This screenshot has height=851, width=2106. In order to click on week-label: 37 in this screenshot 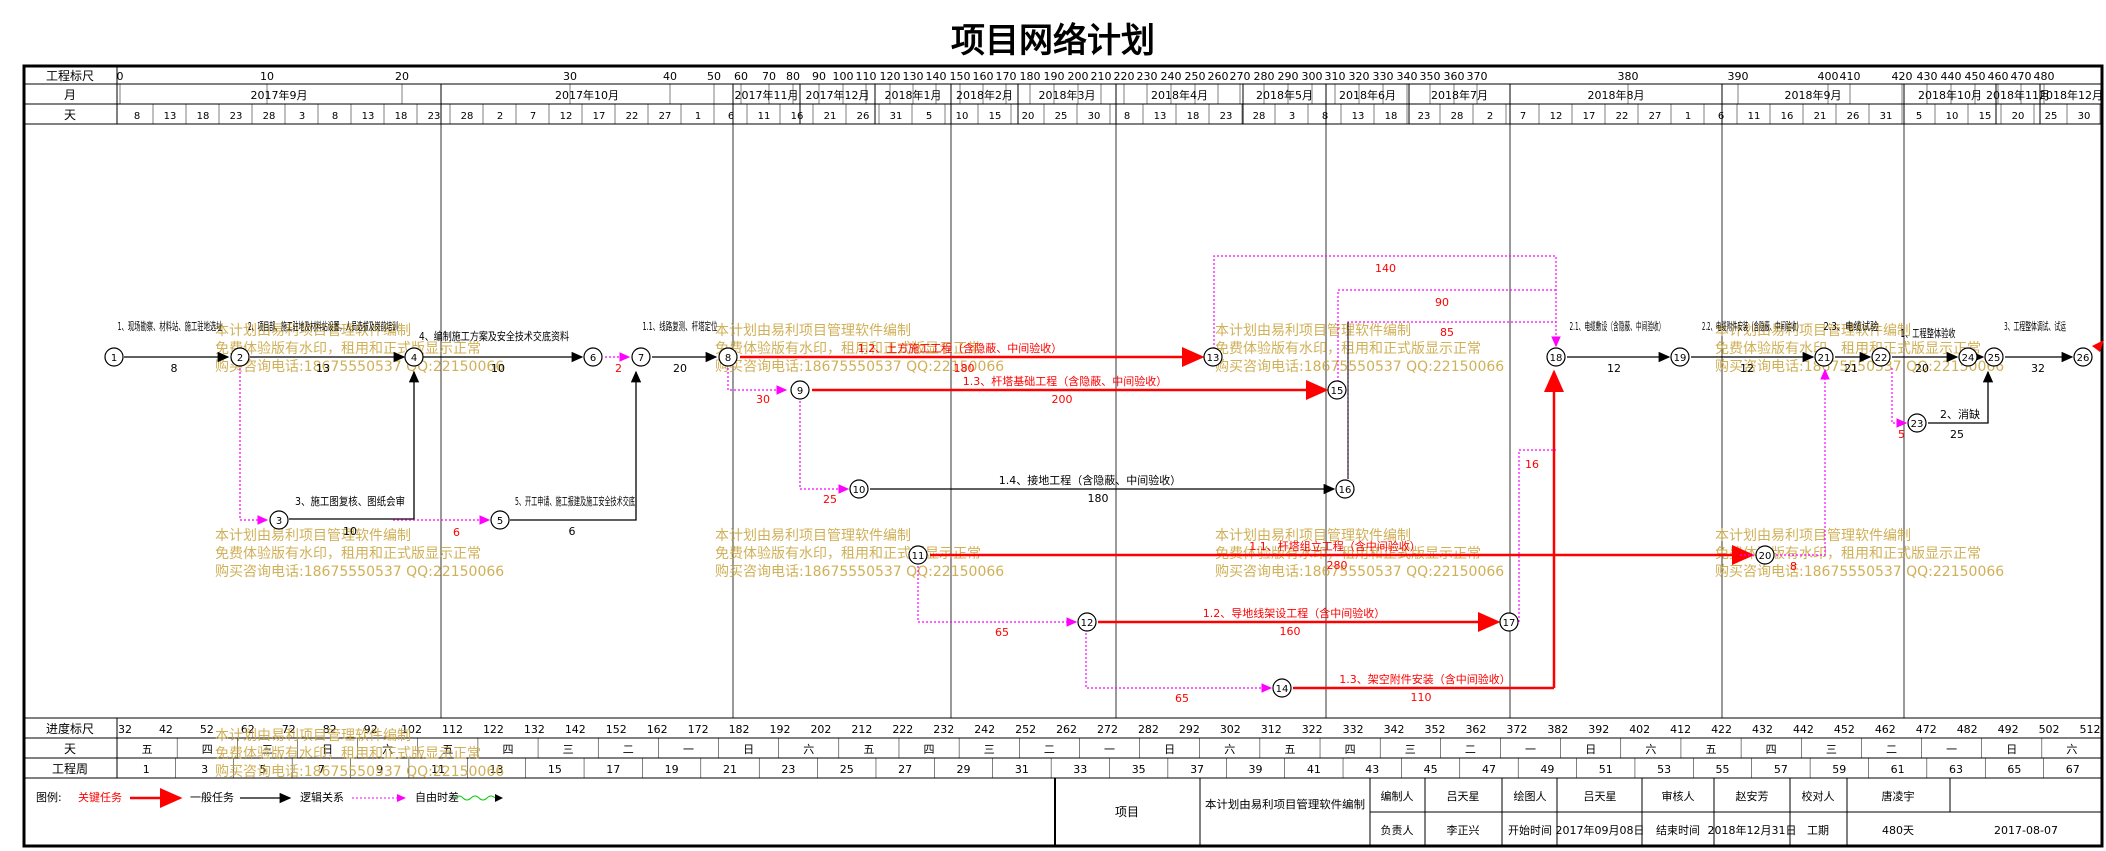, I will do `click(1197, 769)`.